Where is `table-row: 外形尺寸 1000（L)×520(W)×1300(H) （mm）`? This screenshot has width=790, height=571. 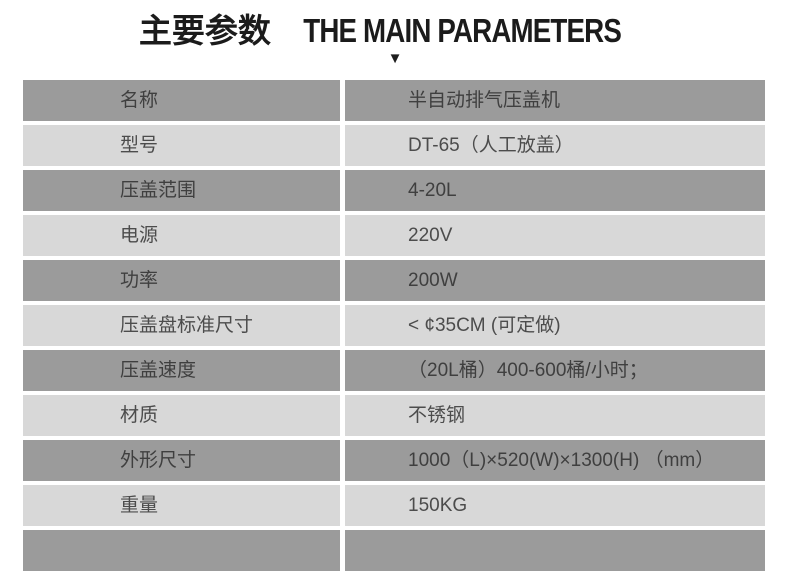
table-row: 外形尺寸 1000（L)×520(W)×1300(H) （mm） is located at coordinates (394, 460).